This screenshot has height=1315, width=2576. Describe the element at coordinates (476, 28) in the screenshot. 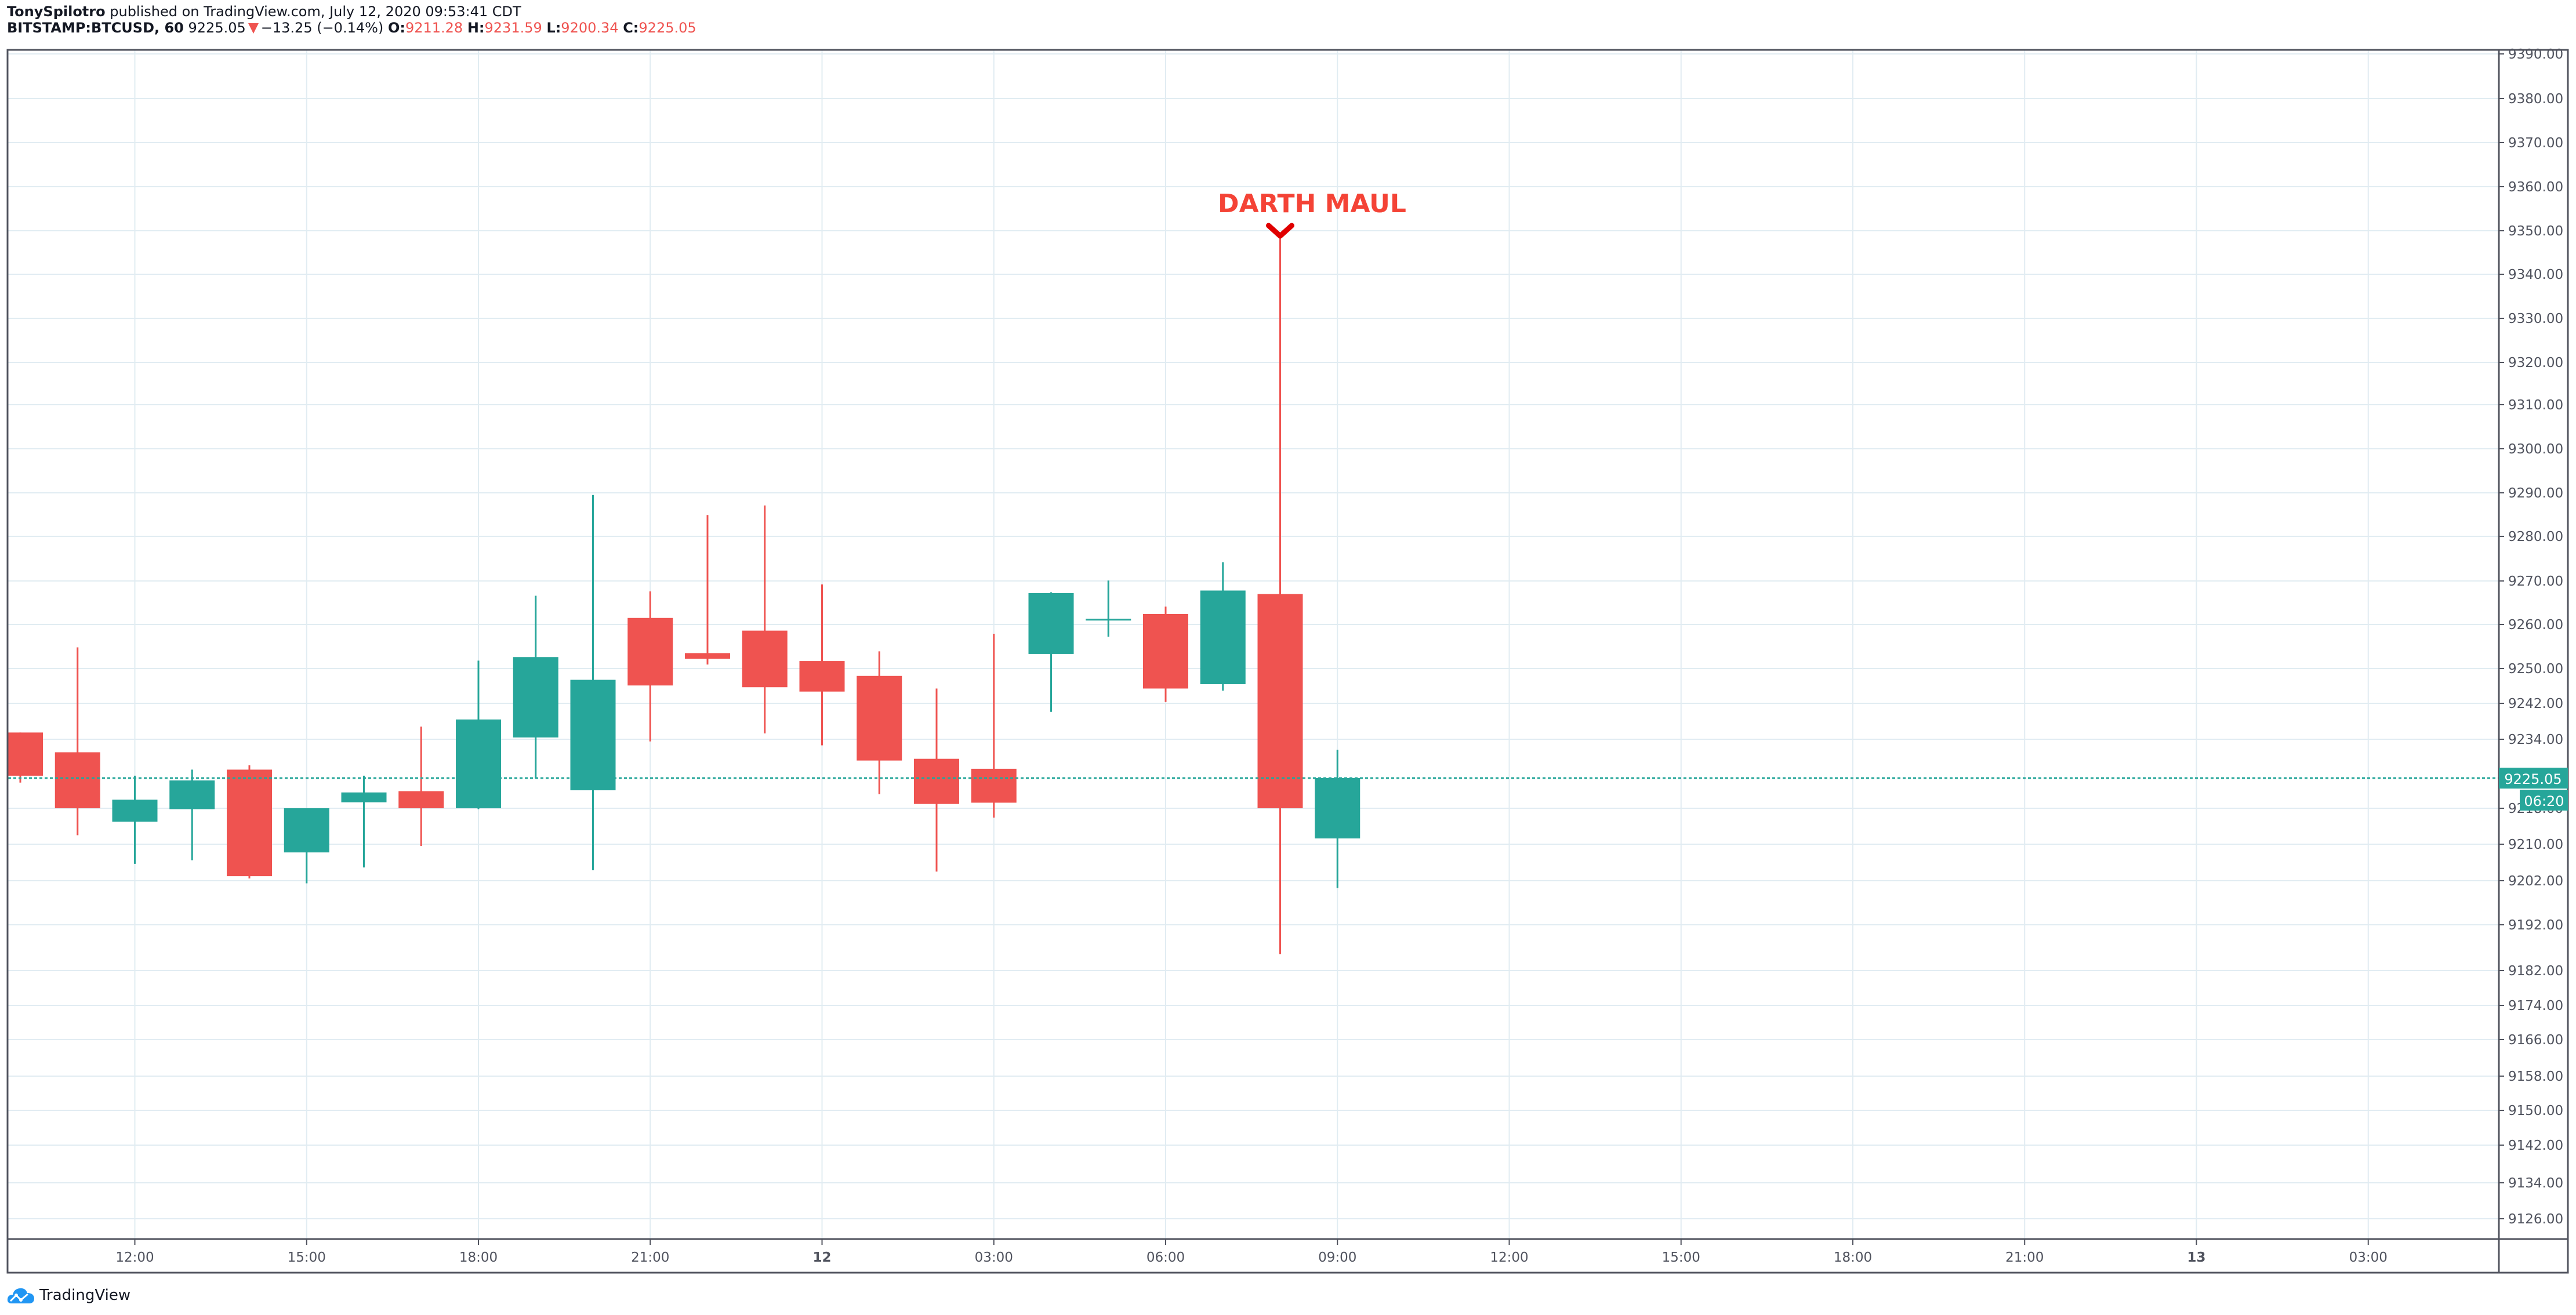

I see `high-label: H:` at that location.